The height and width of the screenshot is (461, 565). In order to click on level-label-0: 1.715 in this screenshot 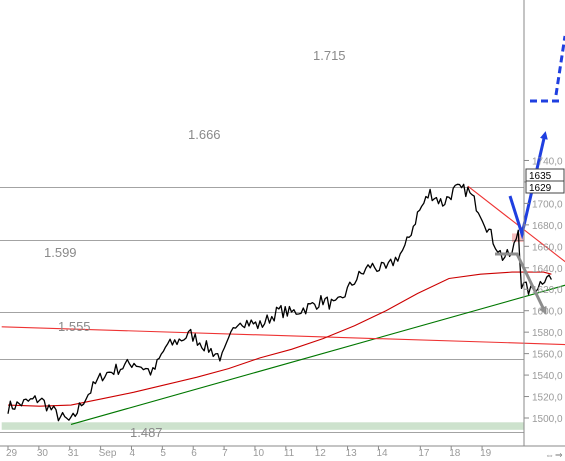, I will do `click(329, 55)`.